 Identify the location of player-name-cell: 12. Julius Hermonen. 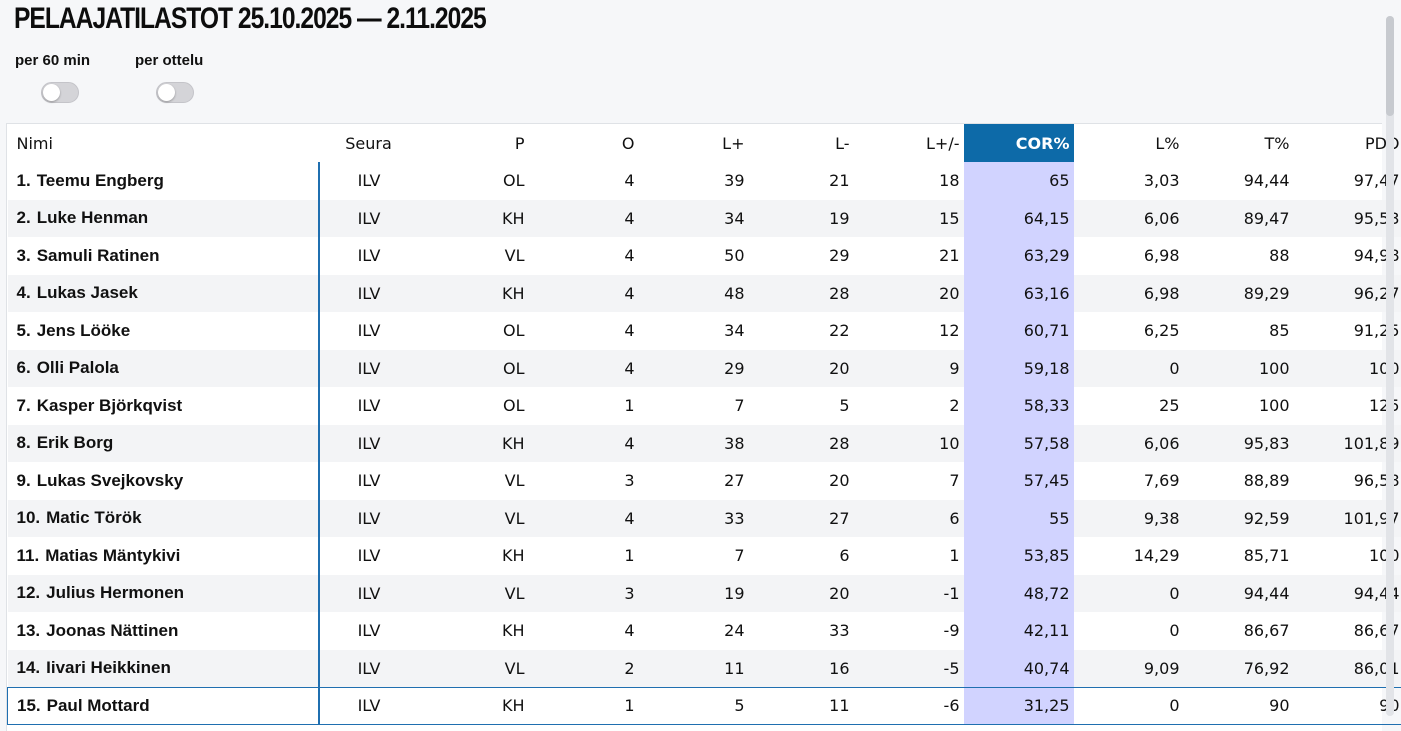
(163, 593).